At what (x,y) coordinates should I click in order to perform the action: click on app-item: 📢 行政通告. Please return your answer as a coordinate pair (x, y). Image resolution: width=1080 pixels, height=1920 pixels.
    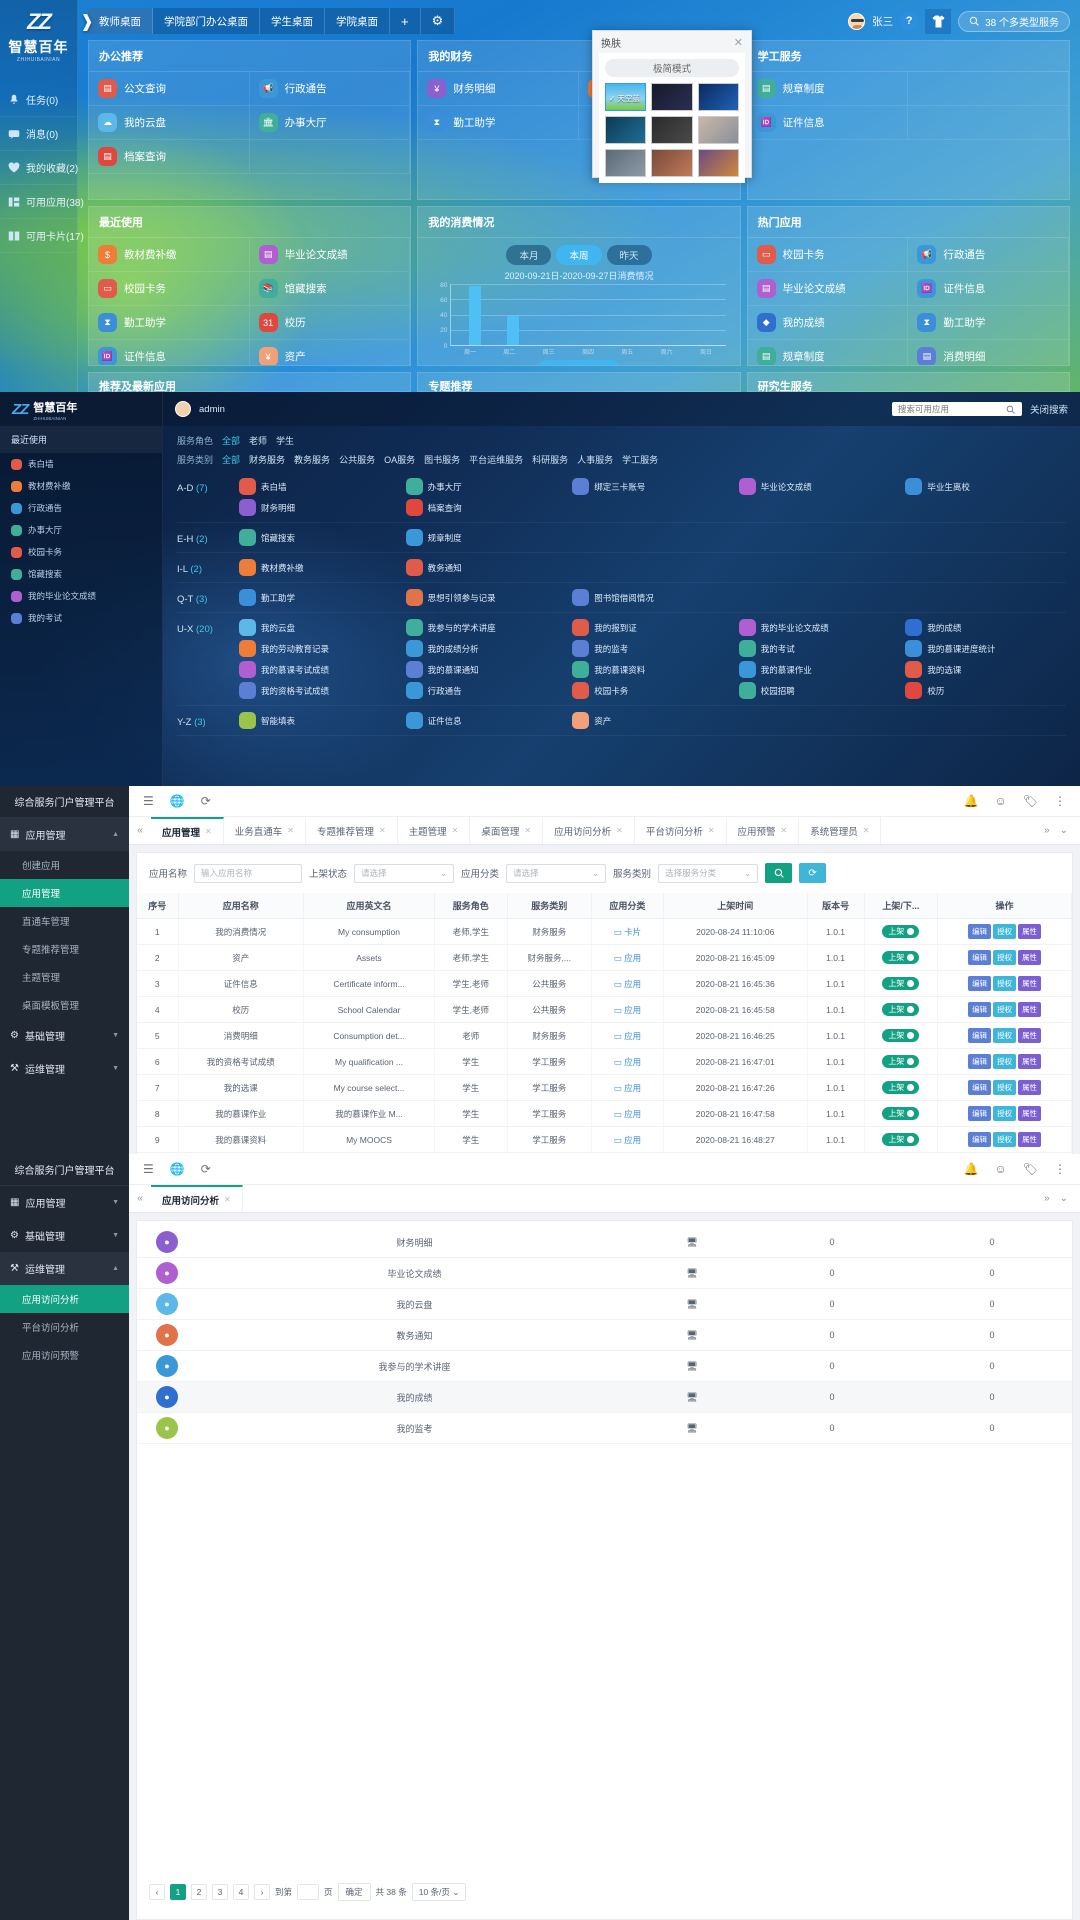
    Looking at the image, I should click on (330, 89).